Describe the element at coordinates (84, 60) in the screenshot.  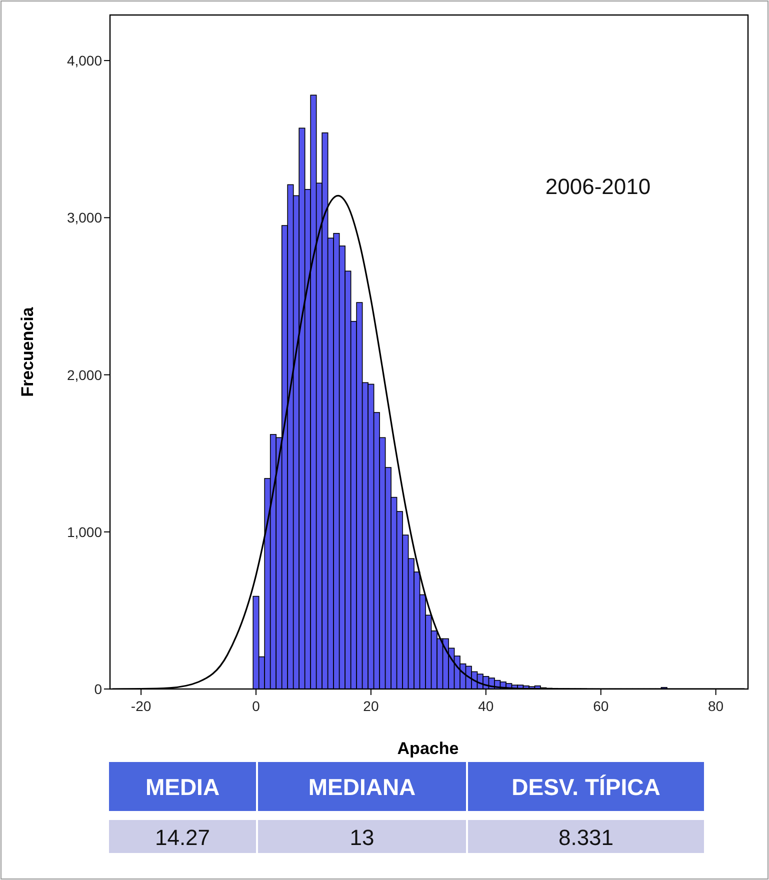
I see `y-tick-label: 4,000` at that location.